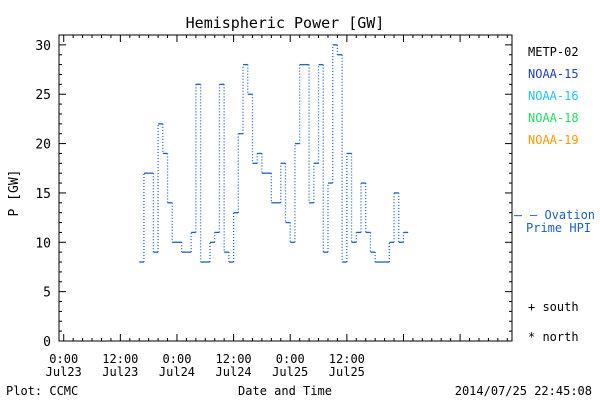 This screenshot has height=404, width=600. I want to click on y-tick-label: 15, so click(43, 194).